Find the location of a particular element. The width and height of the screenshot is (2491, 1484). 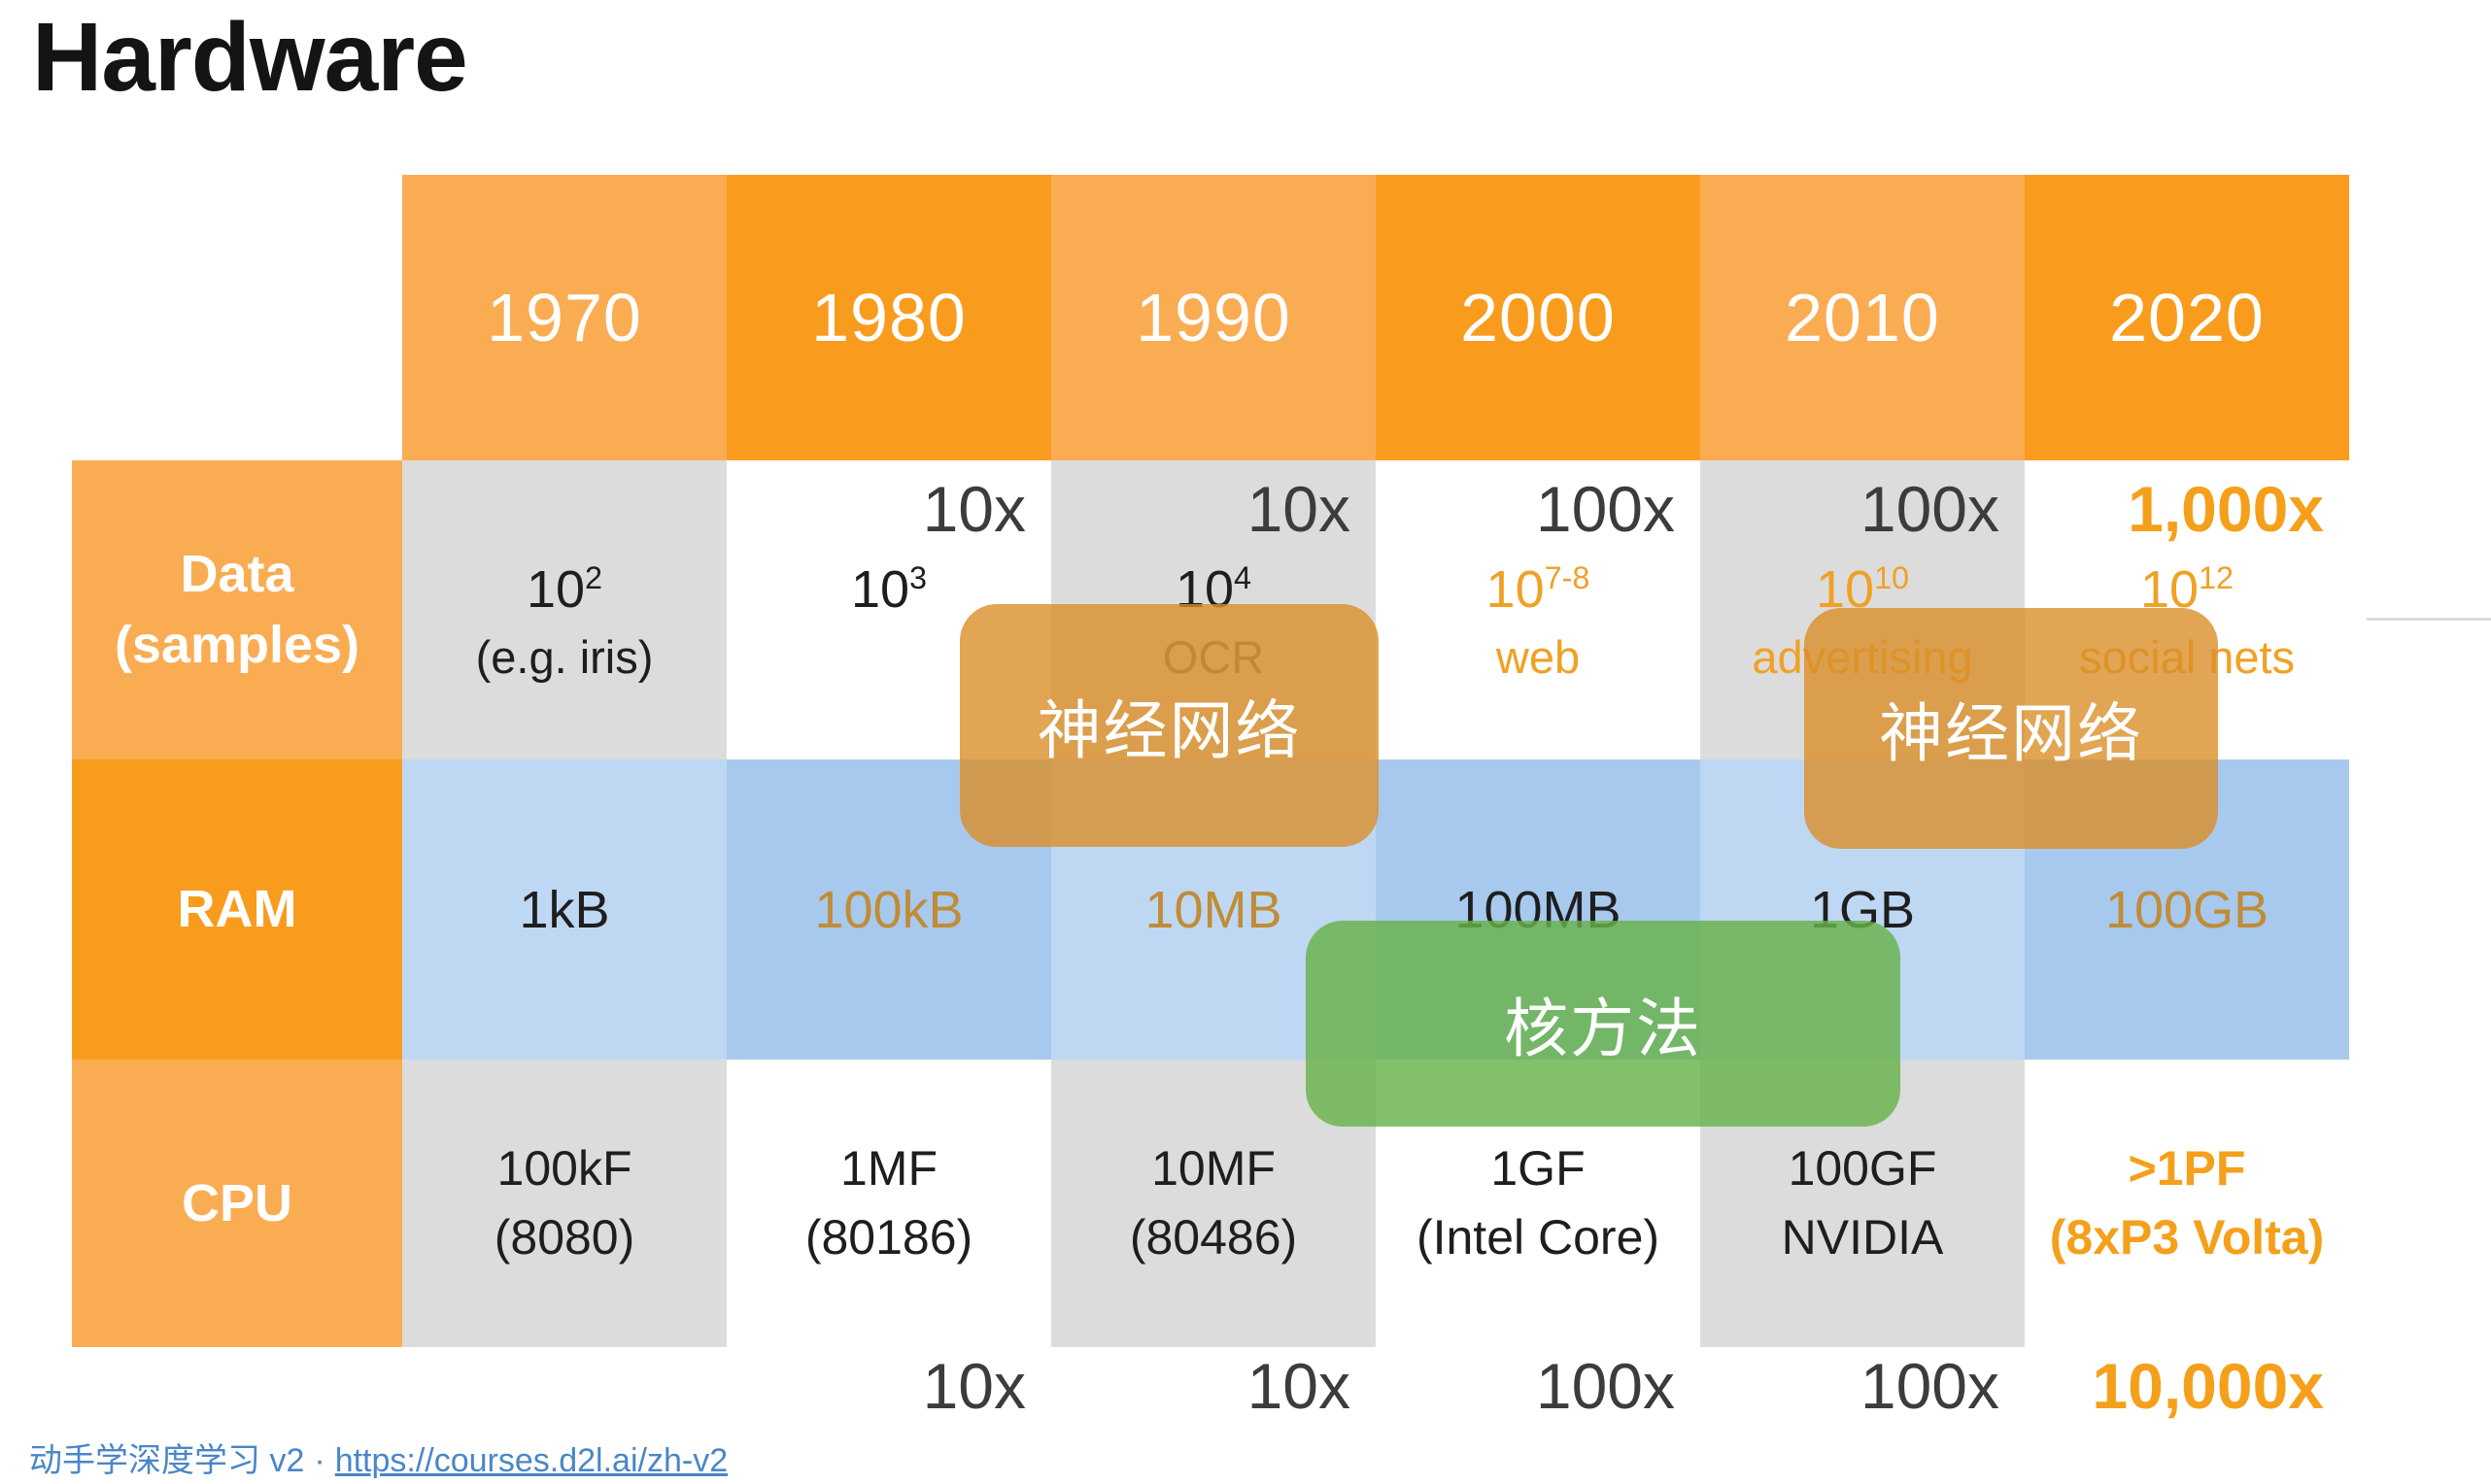

row-header-ram-label: RAM is located at coordinates (237, 909).